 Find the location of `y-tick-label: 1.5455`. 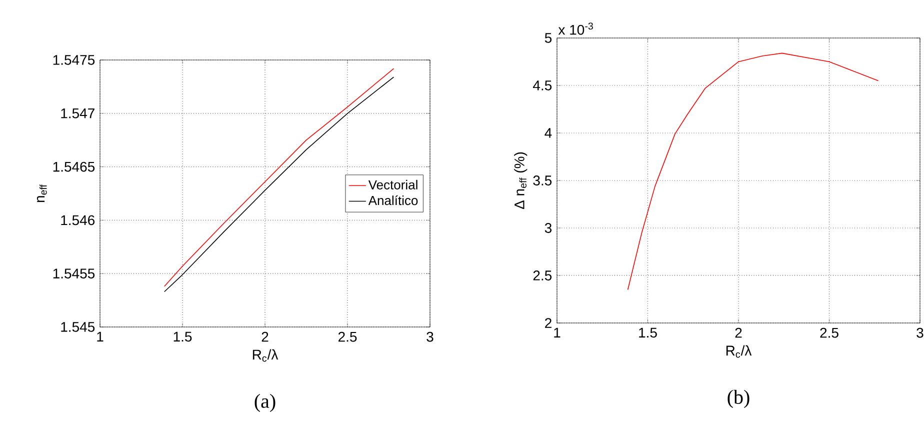

y-tick-label: 1.5455 is located at coordinates (74, 273).